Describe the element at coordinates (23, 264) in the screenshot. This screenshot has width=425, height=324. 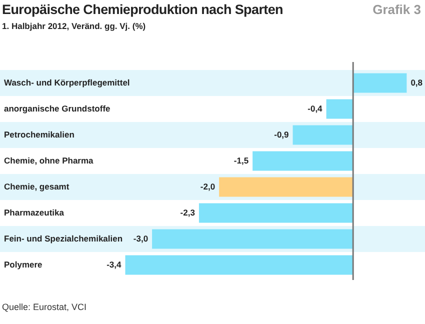
I see `y-tick-label: Polymere` at that location.